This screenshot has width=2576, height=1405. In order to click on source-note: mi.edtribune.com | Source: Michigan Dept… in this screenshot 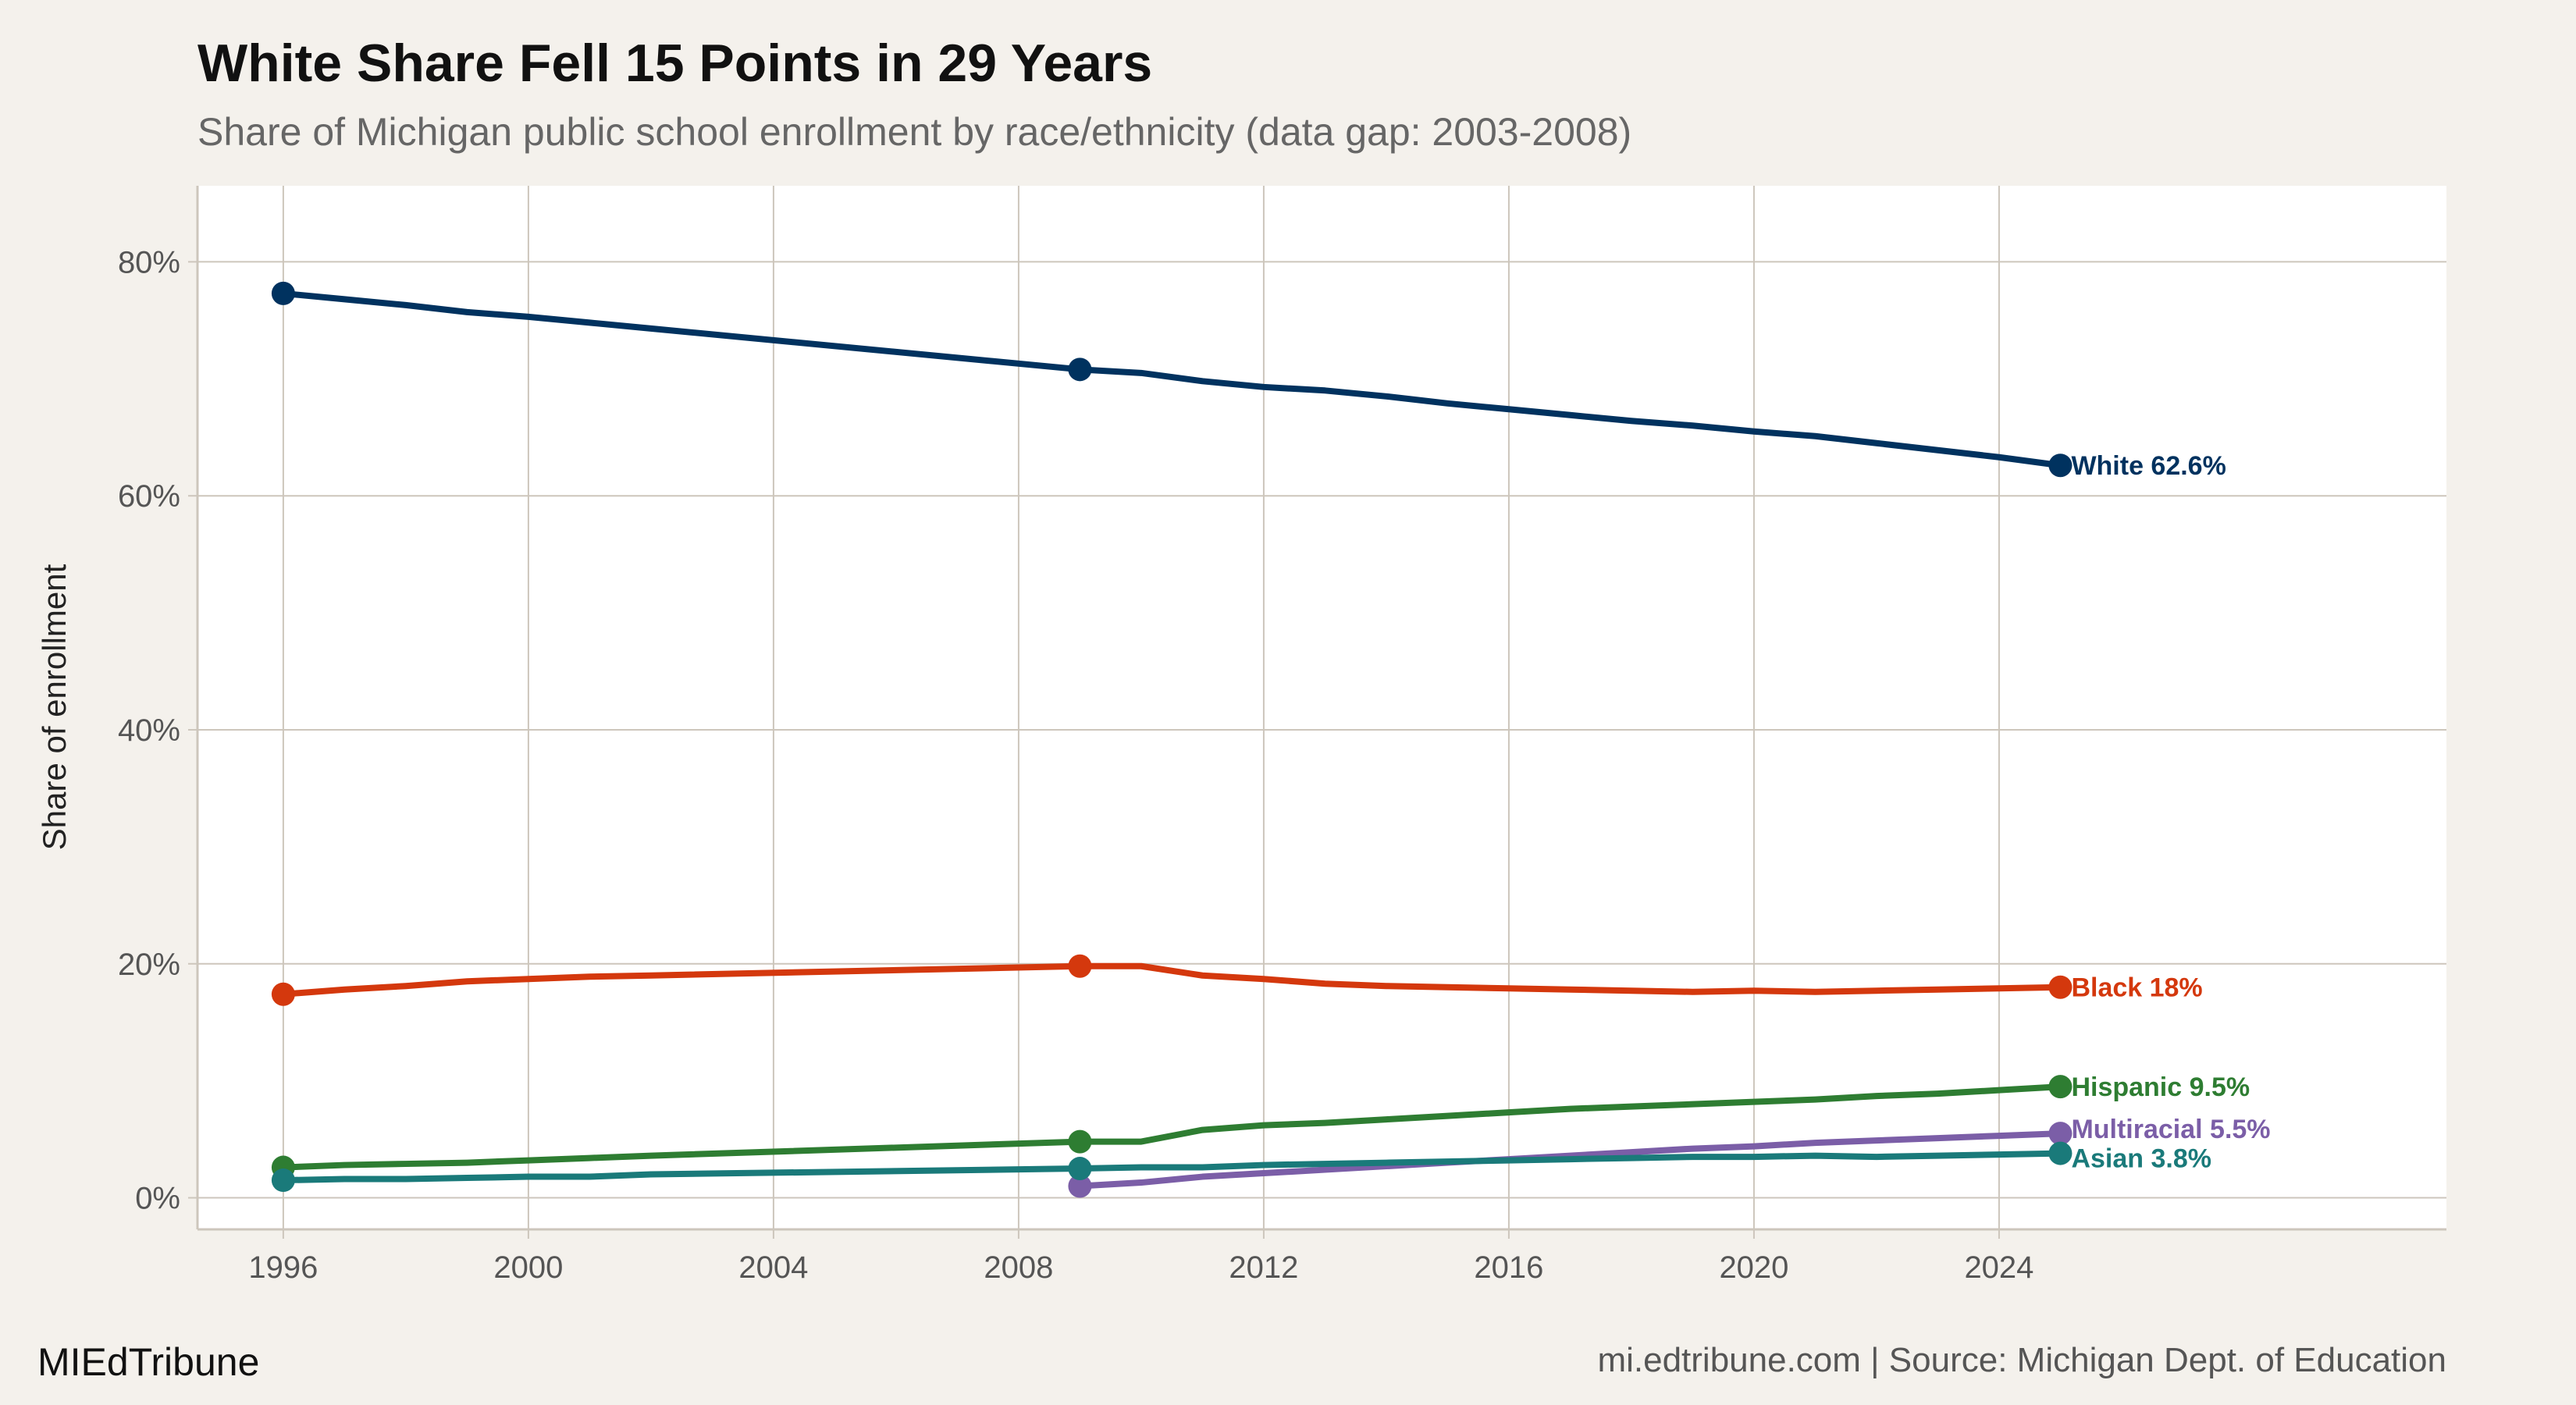, I will do `click(2021, 1360)`.